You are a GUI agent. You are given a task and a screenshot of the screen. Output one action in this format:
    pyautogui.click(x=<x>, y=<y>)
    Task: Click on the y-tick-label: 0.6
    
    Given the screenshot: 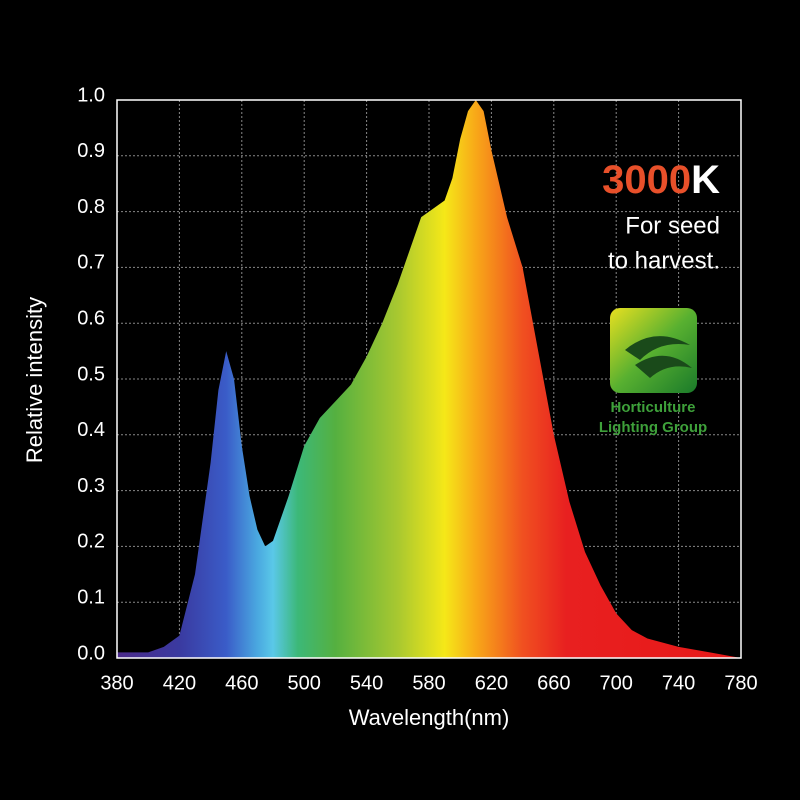 What is the action you would take?
    pyautogui.click(x=91, y=318)
    